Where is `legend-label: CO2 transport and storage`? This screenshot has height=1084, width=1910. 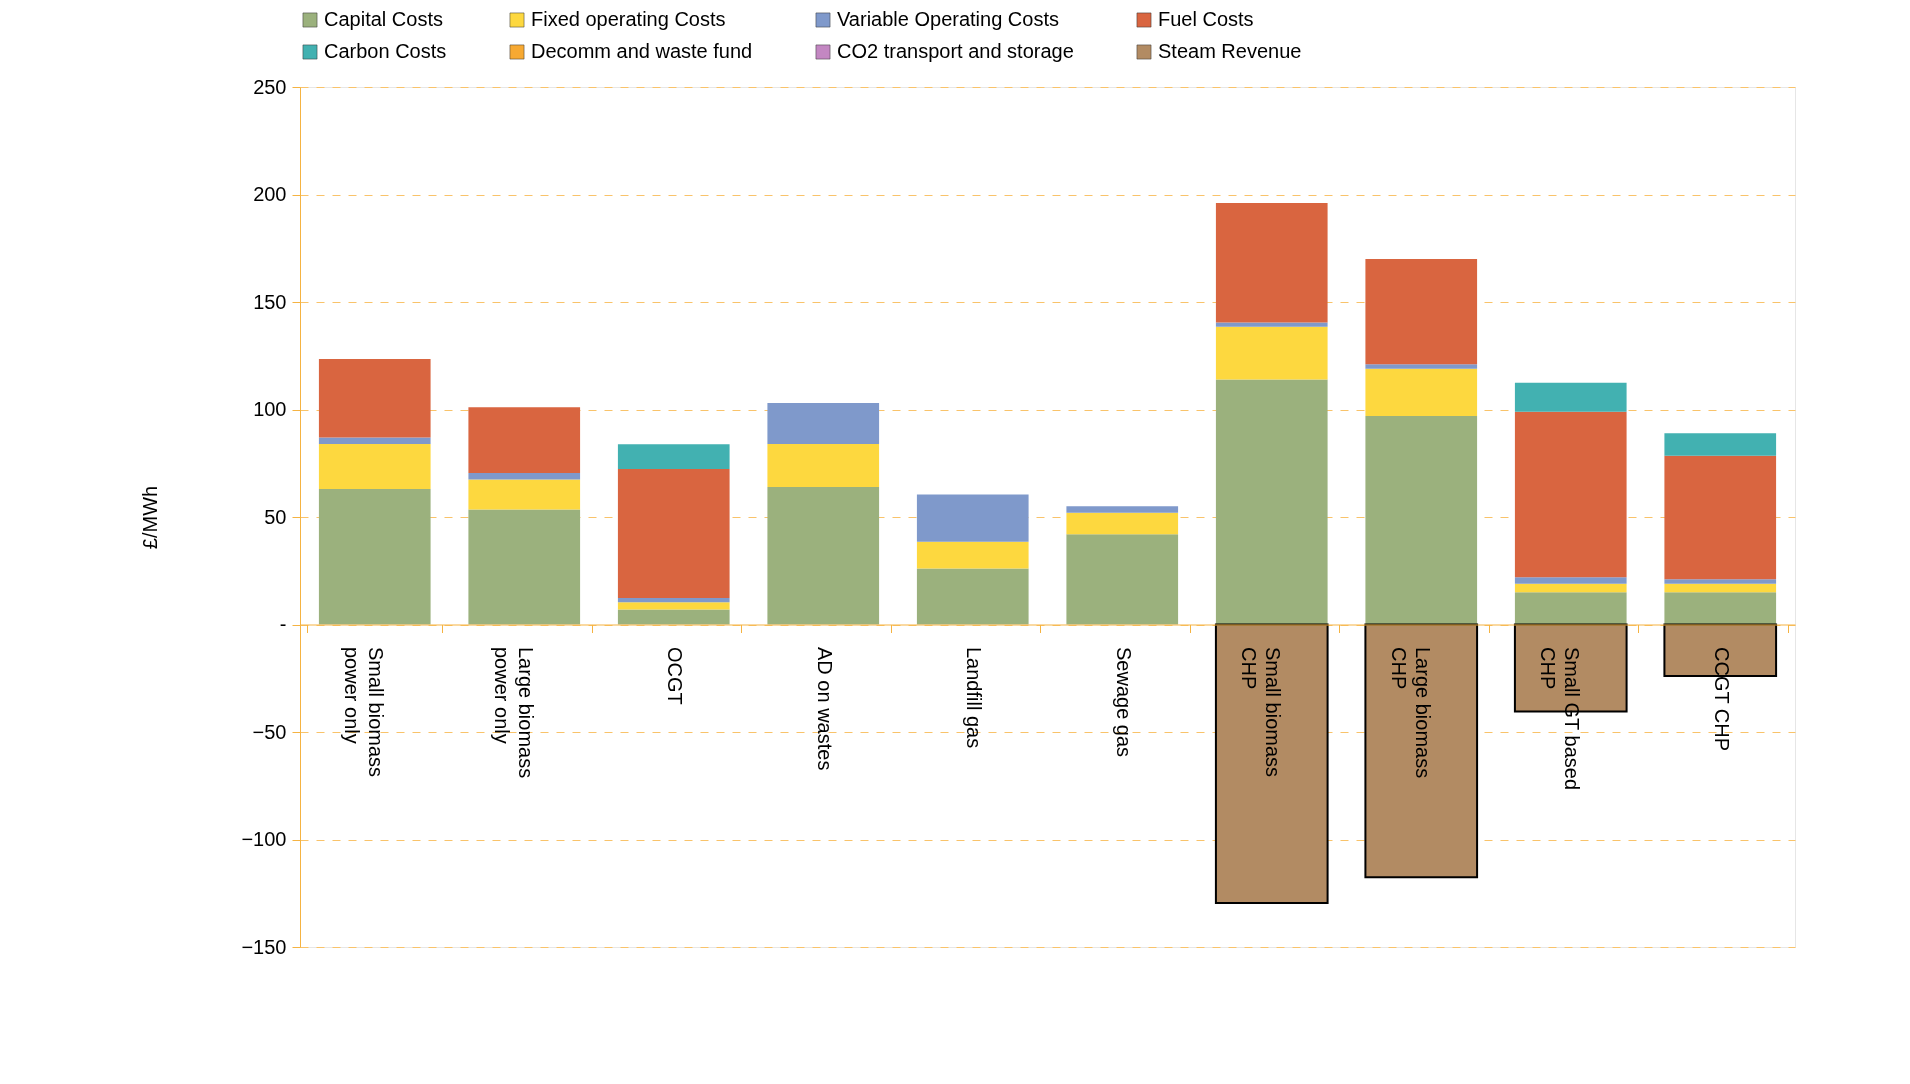 legend-label: CO2 transport and storage is located at coordinates (955, 51).